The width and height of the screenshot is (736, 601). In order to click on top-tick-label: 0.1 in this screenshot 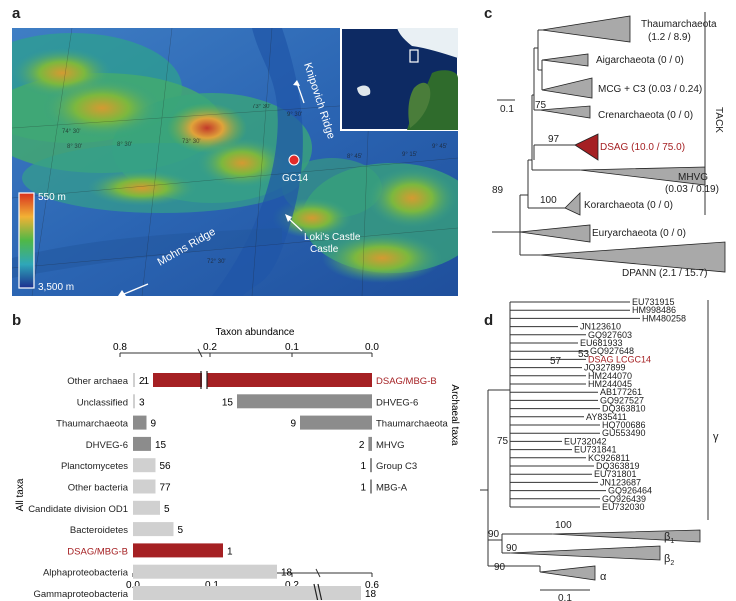, I will do `click(292, 347)`.